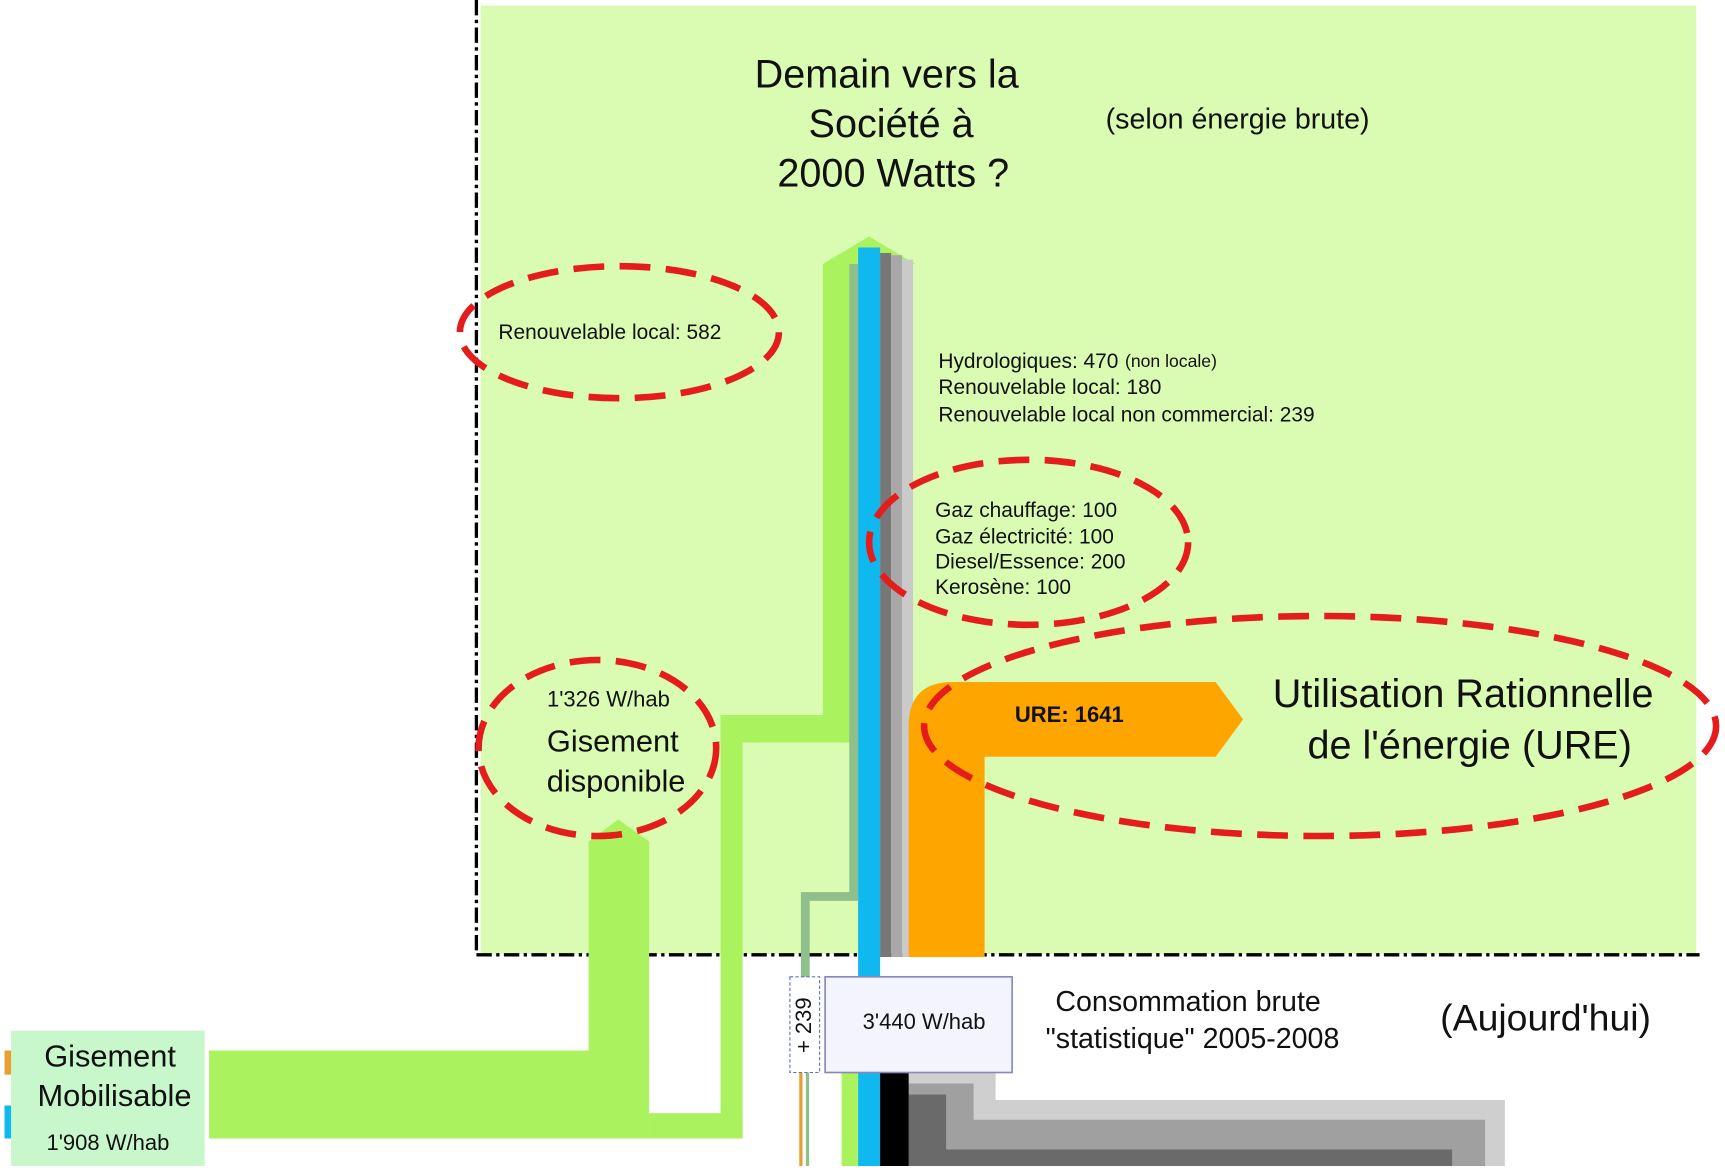 This screenshot has height=1171, width=1725. I want to click on title: Demain vers la, so click(887, 74).